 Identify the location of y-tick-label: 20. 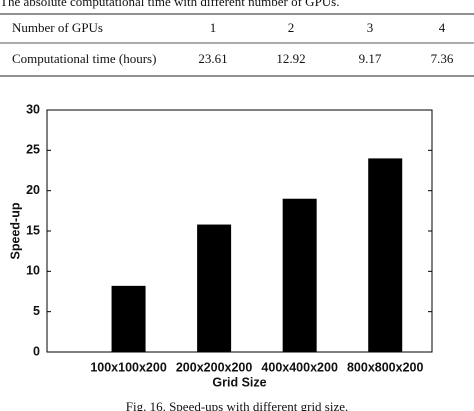
(33, 190).